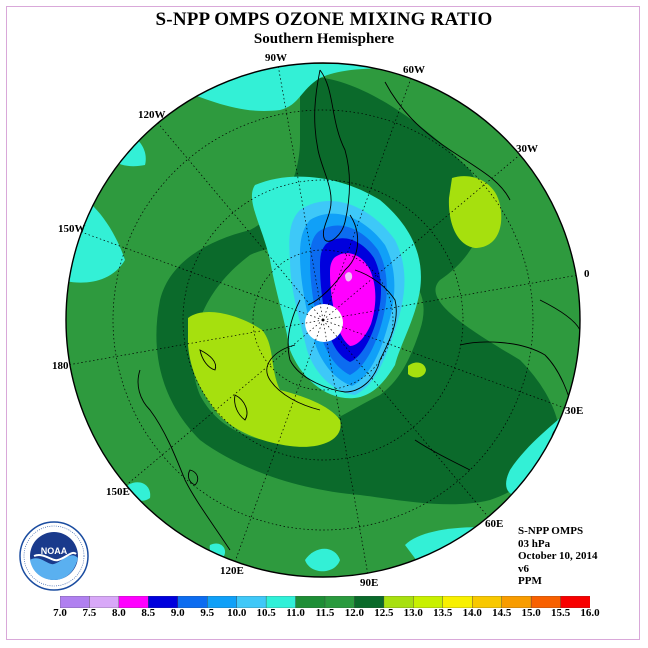  I want to click on noaa-logo: NOAA, so click(54, 556).